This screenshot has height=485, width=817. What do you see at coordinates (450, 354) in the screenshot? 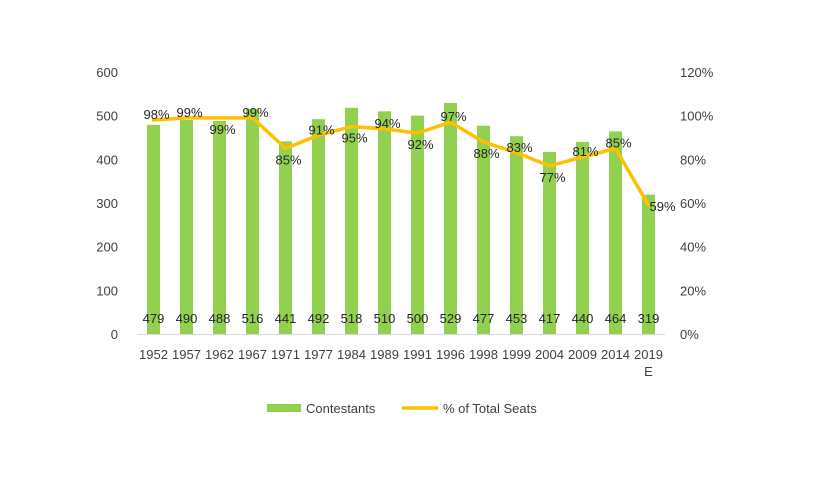
I see `x-tick-label: 1996` at bounding box center [450, 354].